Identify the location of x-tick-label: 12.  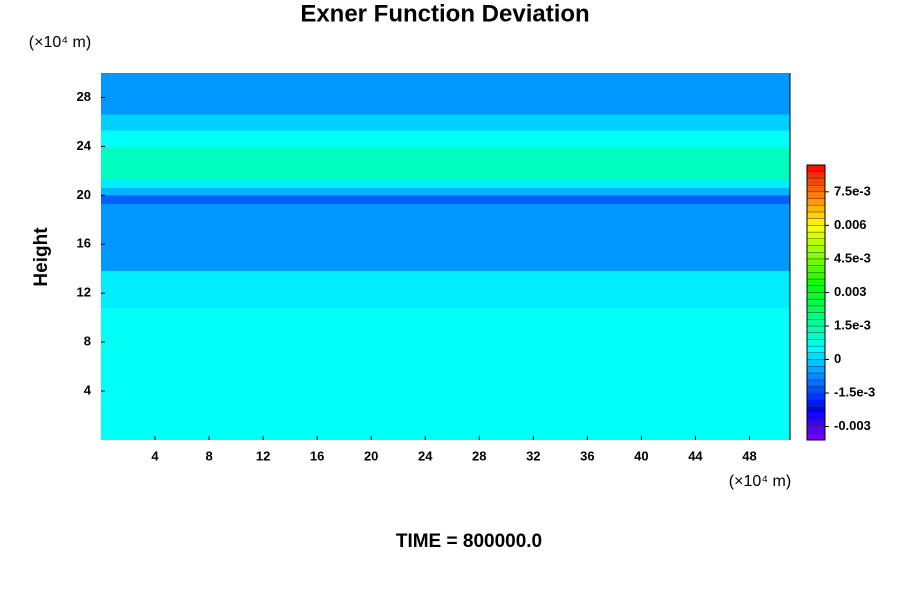
(263, 455).